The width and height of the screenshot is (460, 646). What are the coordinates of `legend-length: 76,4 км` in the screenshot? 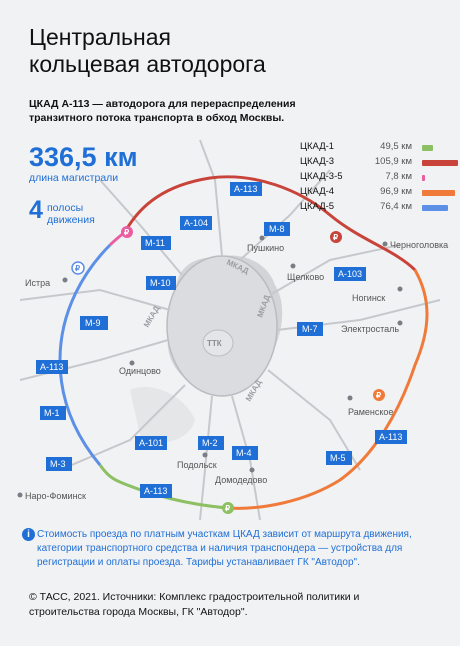 It's located at (396, 206).